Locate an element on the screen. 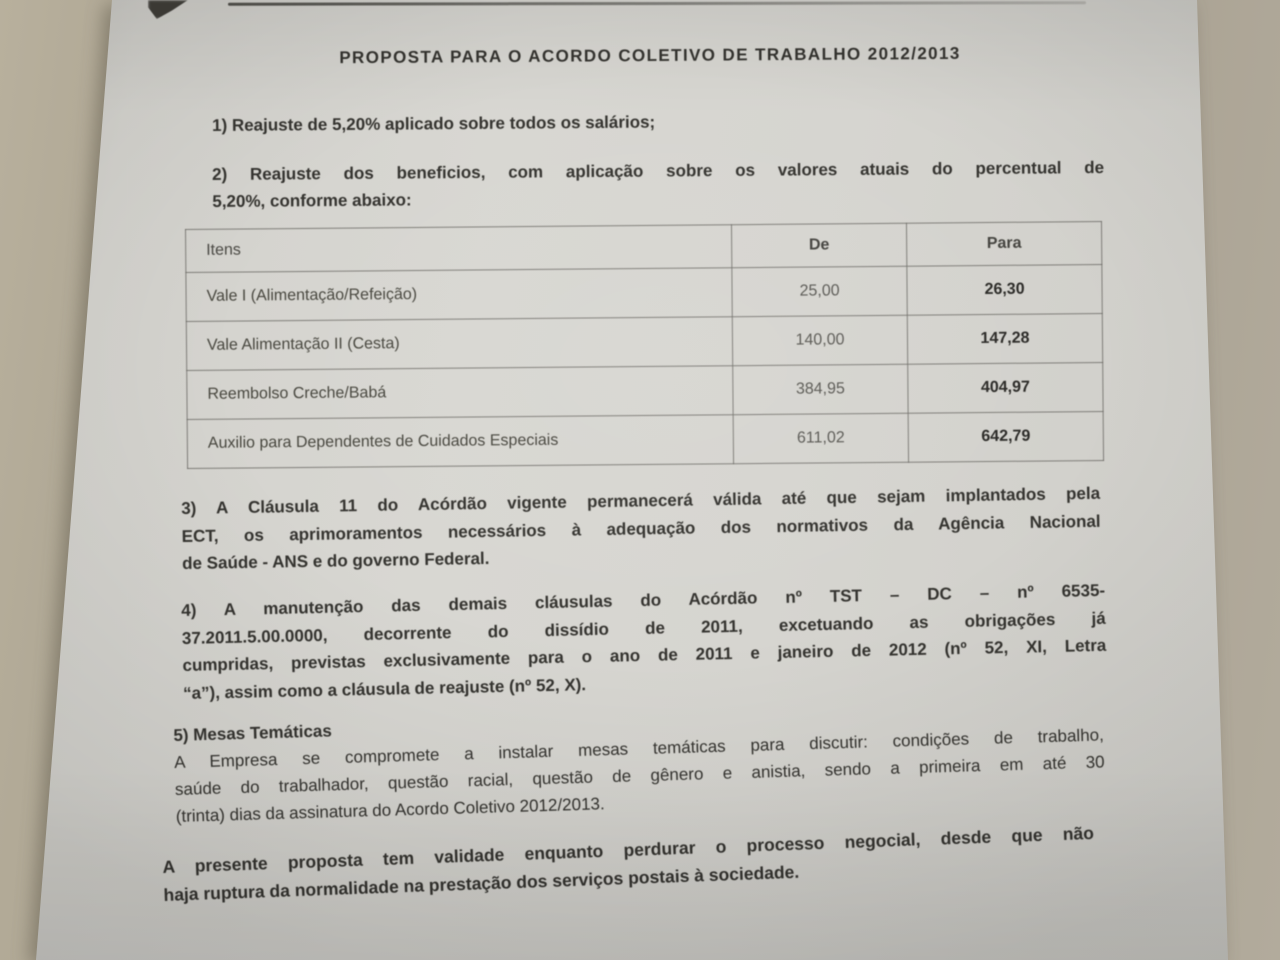  benefit-new-value: 642,79 is located at coordinates (1006, 437).